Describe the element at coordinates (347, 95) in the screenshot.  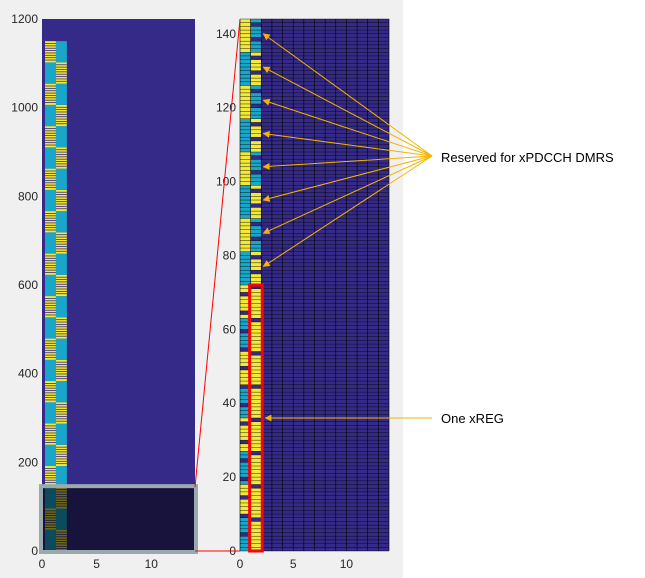
I see `dmrs-arrow` at that location.